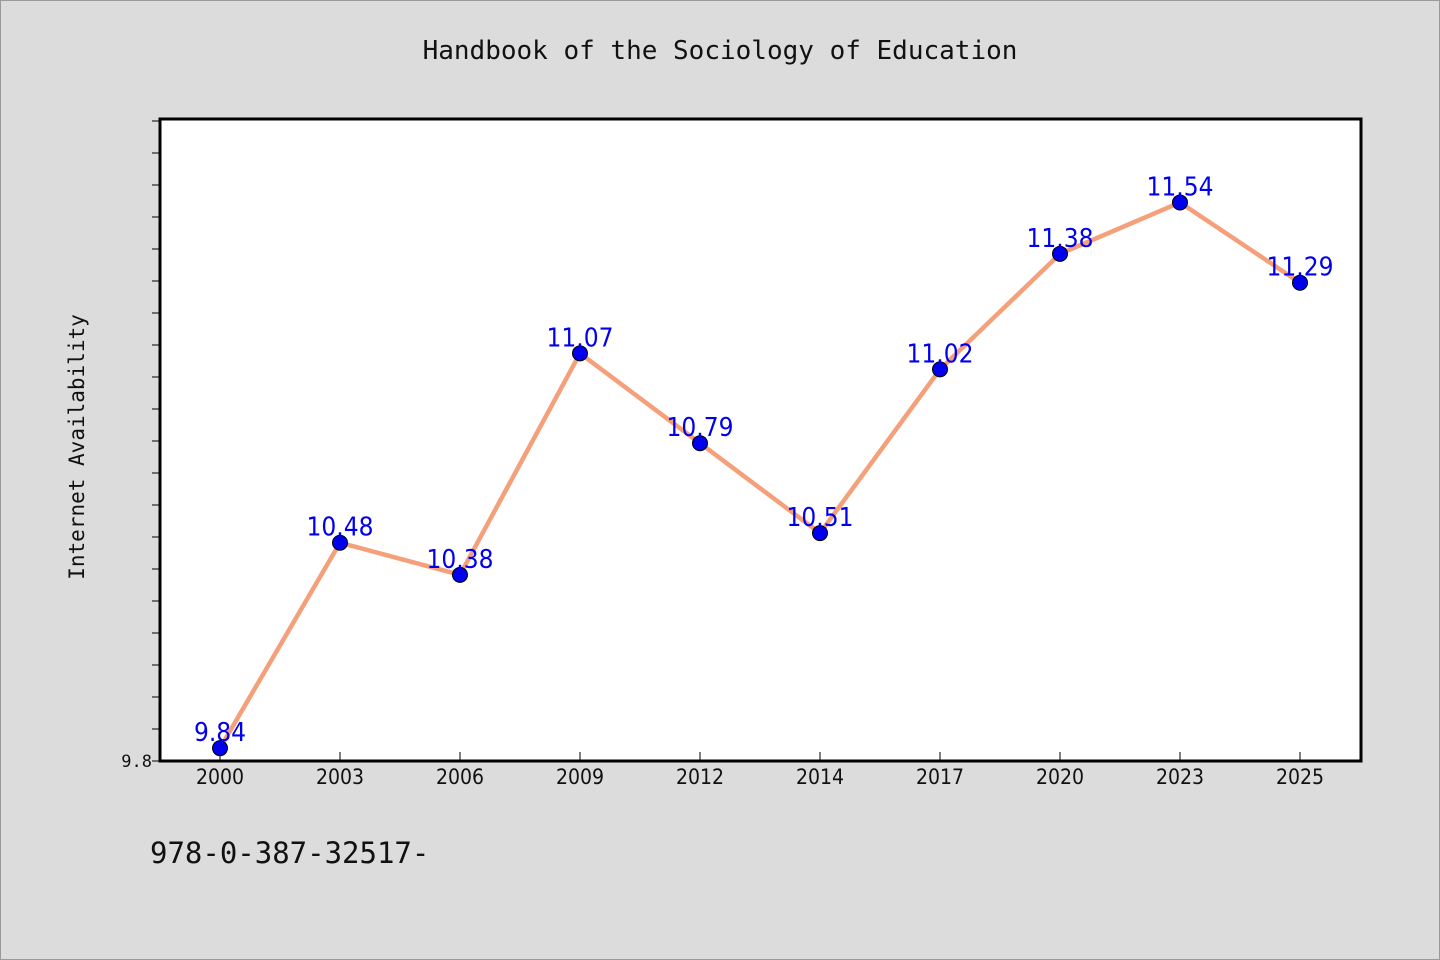  What do you see at coordinates (940, 354) in the screenshot?
I see `data-label: 11.02` at bounding box center [940, 354].